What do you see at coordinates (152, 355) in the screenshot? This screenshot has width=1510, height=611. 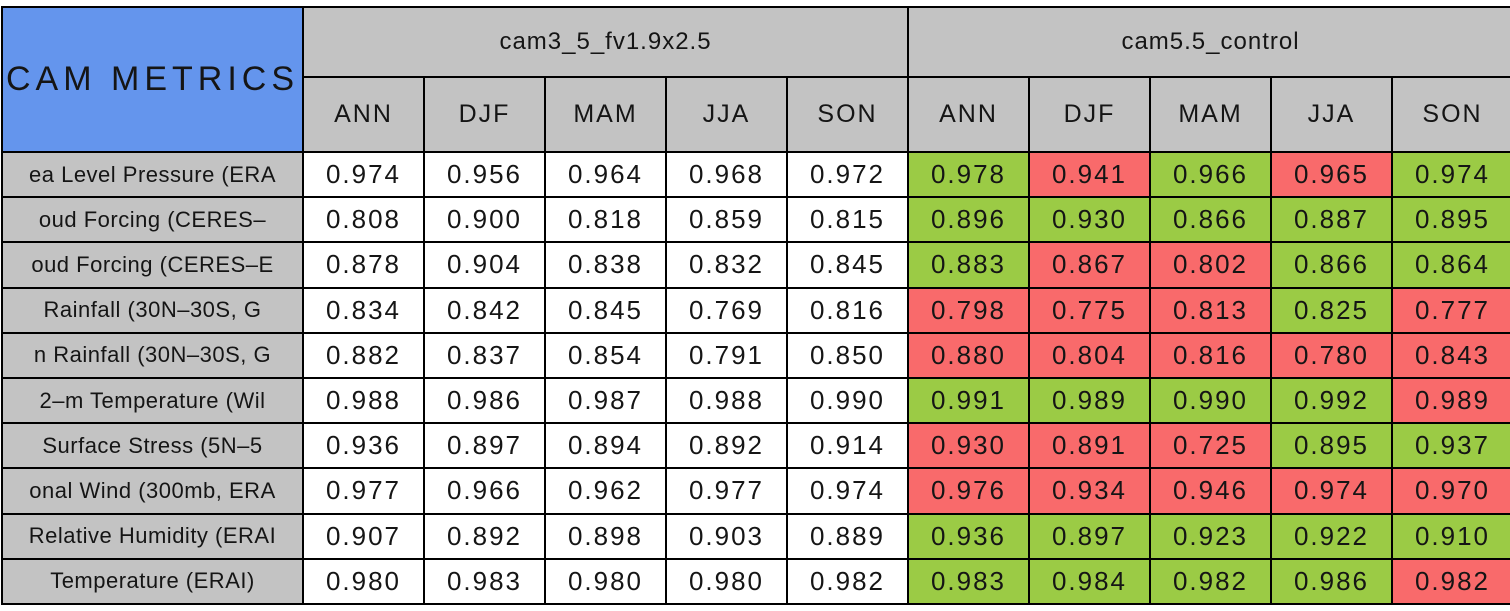 I see `metric-row-label: n Rainfall (30N–30S, G` at bounding box center [152, 355].